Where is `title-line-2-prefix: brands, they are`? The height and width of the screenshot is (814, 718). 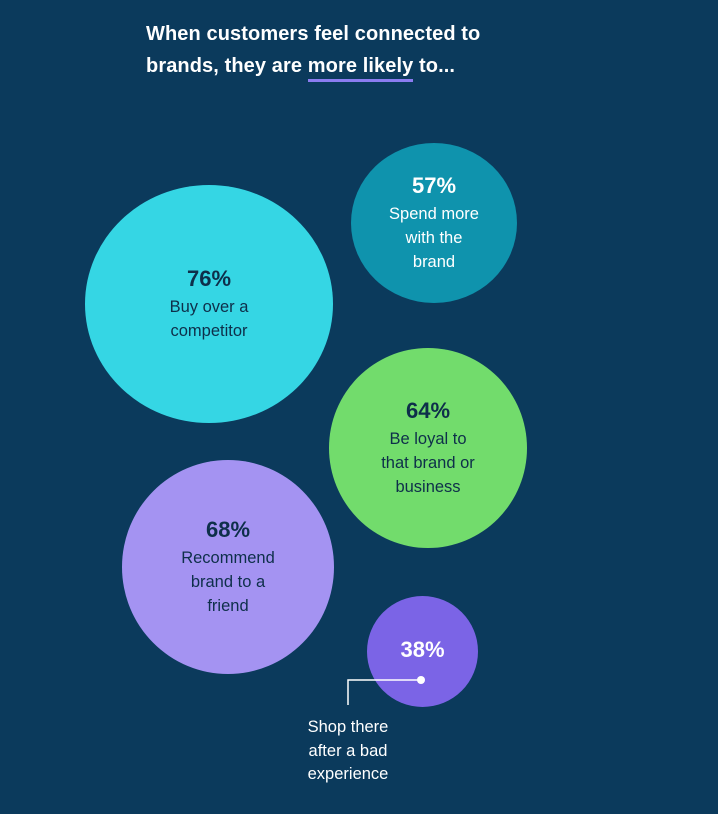 title-line-2-prefix: brands, they are is located at coordinates (227, 66).